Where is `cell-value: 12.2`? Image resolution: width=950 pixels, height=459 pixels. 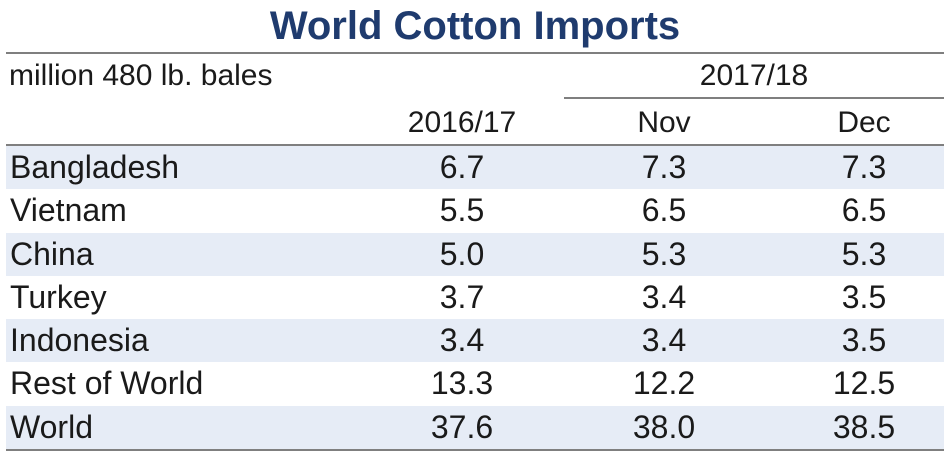
cell-value: 12.2 is located at coordinates (664, 383).